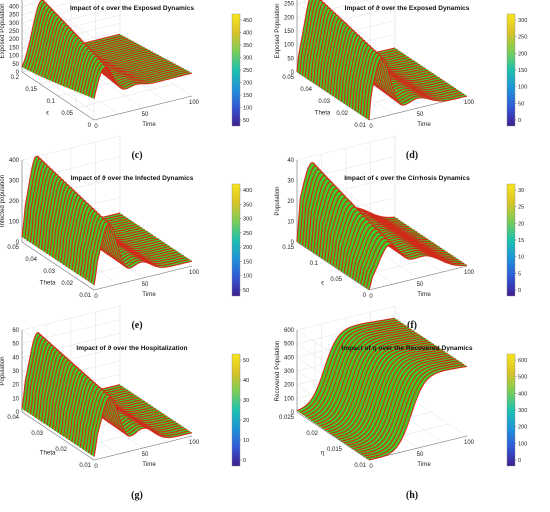 The image size is (550, 512). I want to click on z-tick-label: 400, so click(14, 7).